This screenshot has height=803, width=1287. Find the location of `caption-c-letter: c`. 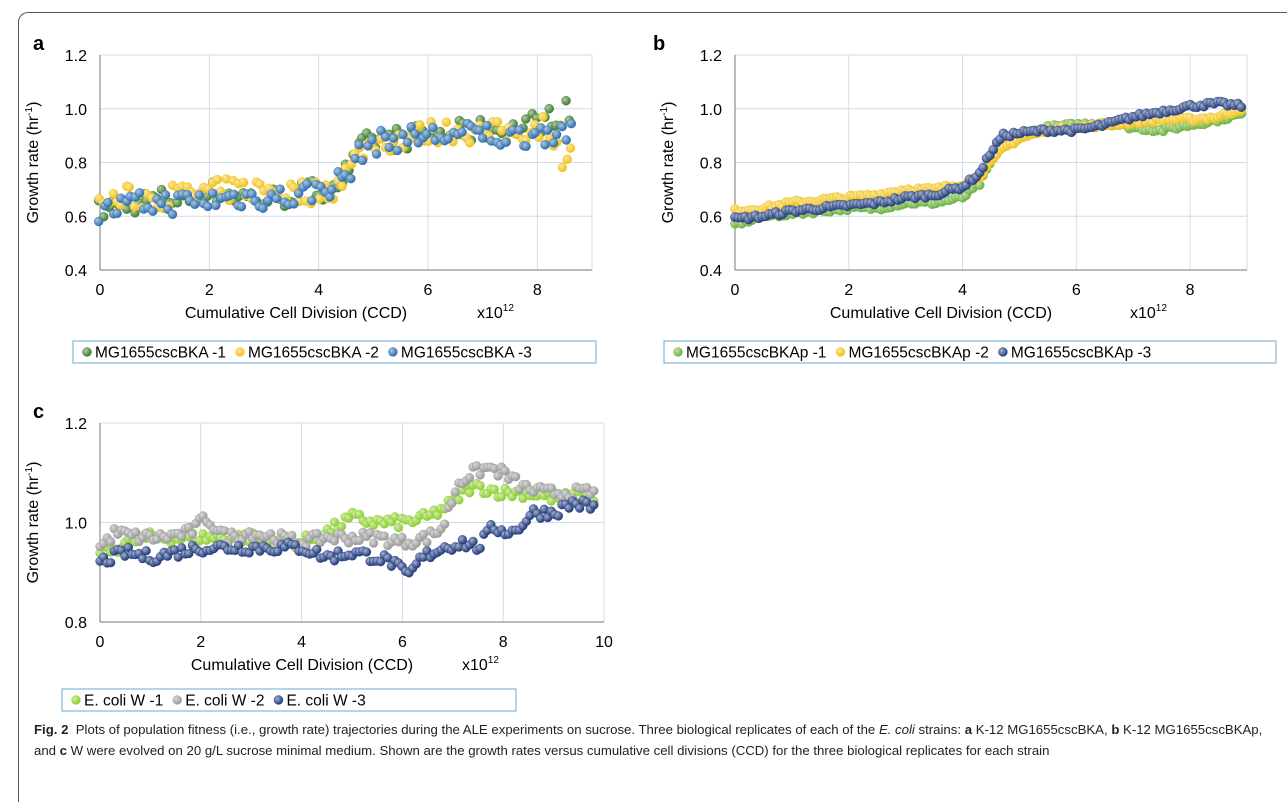

caption-c-letter: c is located at coordinates (63, 750).